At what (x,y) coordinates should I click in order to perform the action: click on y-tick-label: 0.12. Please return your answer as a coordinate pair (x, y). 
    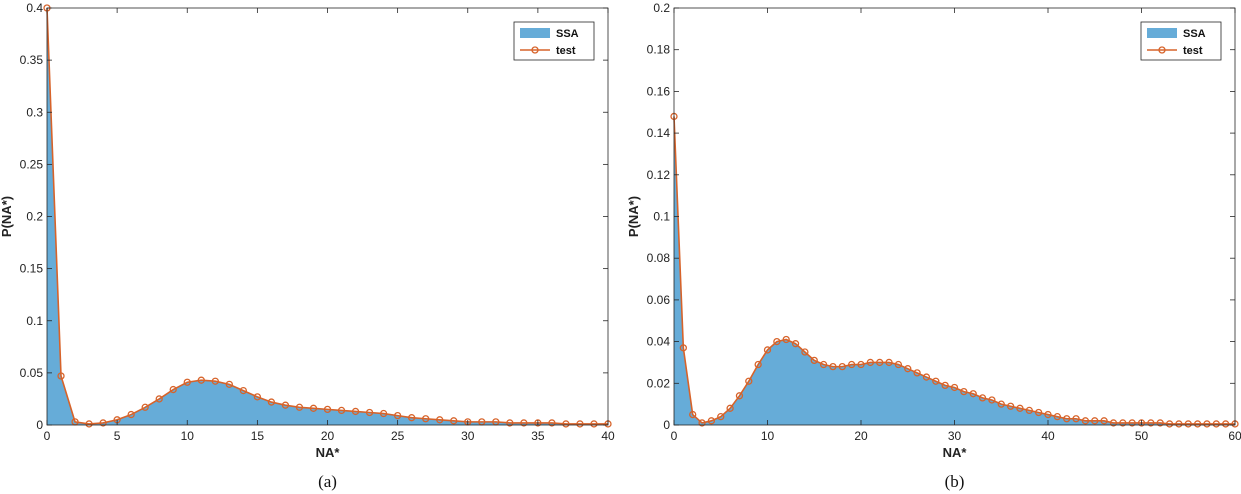
    Looking at the image, I should click on (659, 175).